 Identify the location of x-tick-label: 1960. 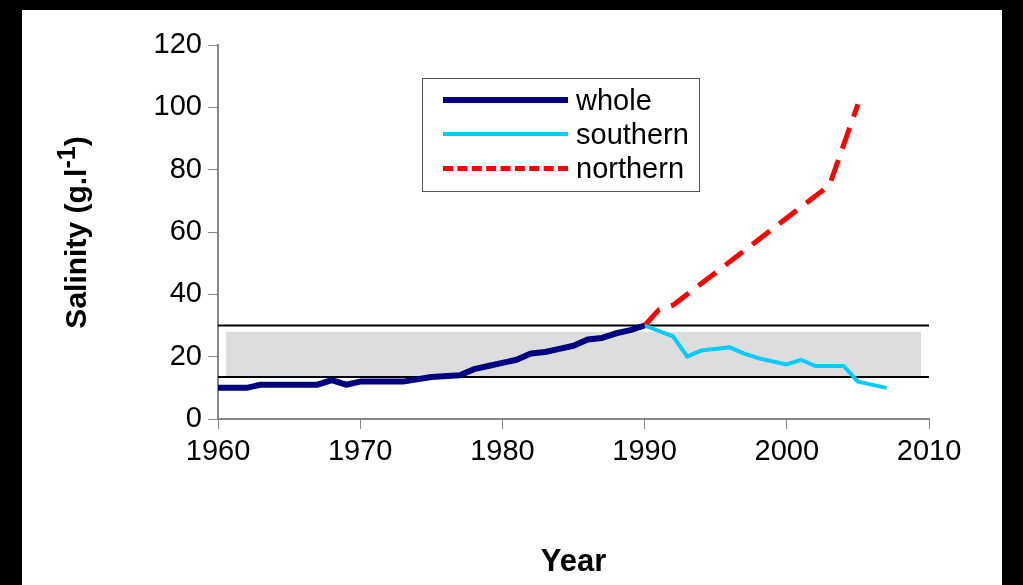
(218, 450).